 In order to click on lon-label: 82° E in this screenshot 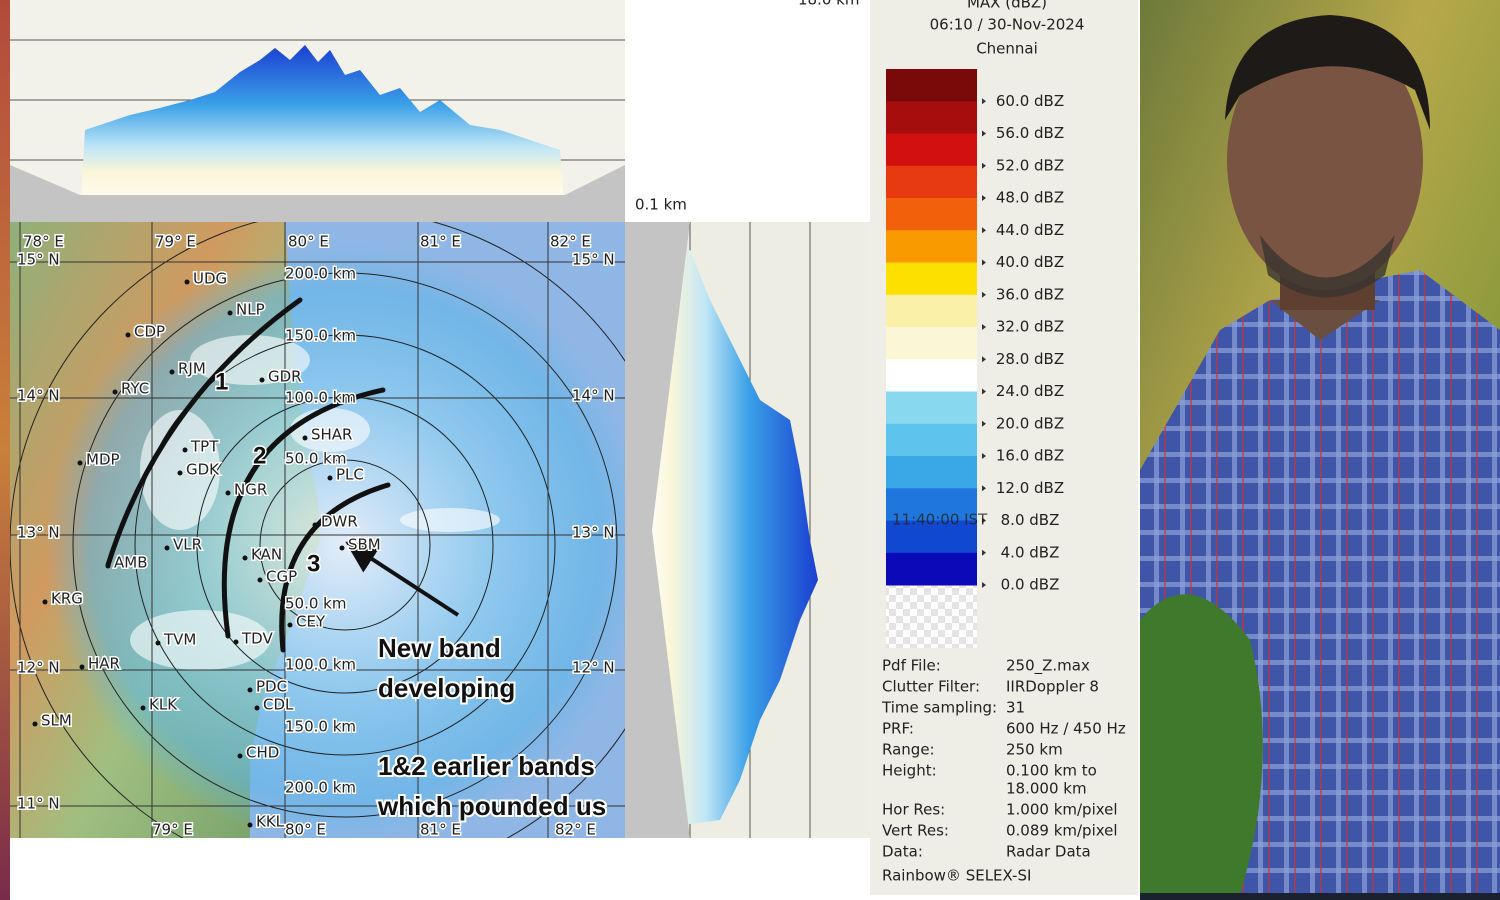, I will do `click(570, 242)`.